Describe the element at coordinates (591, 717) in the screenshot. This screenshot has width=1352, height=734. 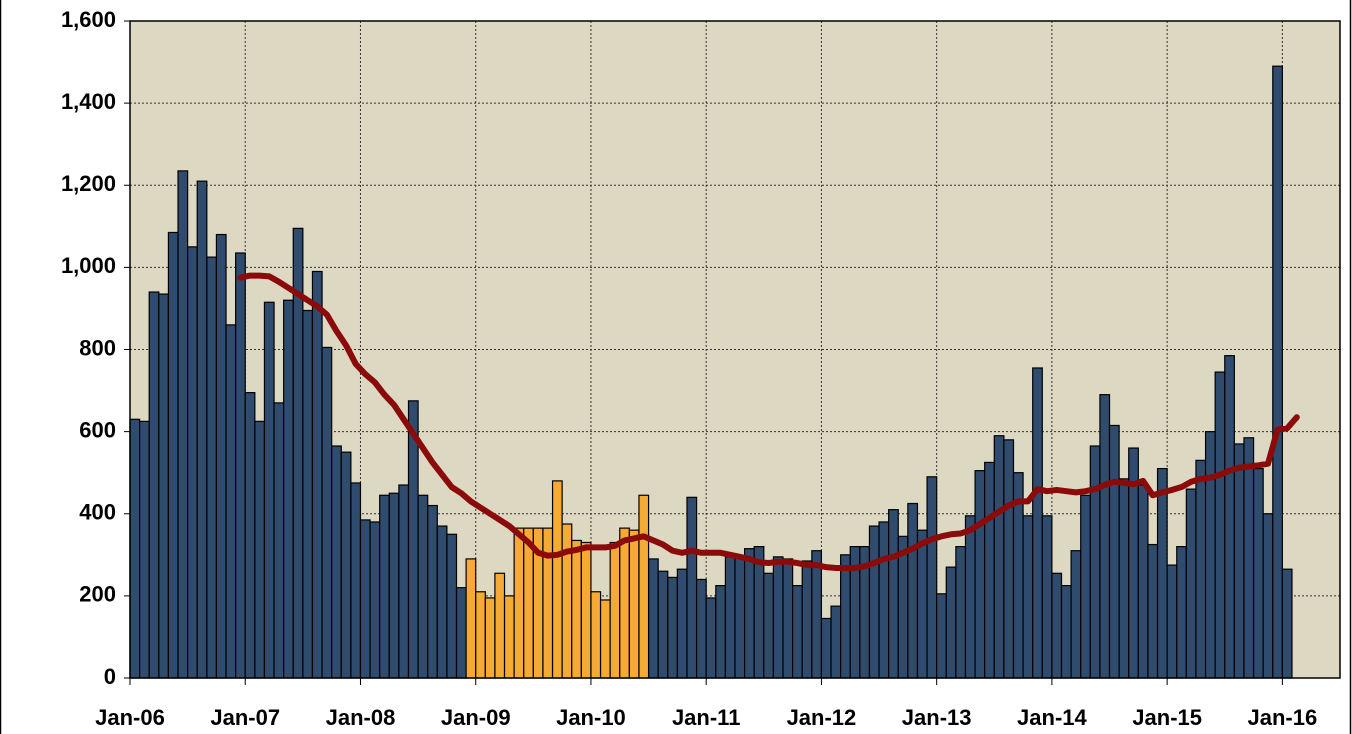
I see `x-tick-label: Jan-10` at that location.